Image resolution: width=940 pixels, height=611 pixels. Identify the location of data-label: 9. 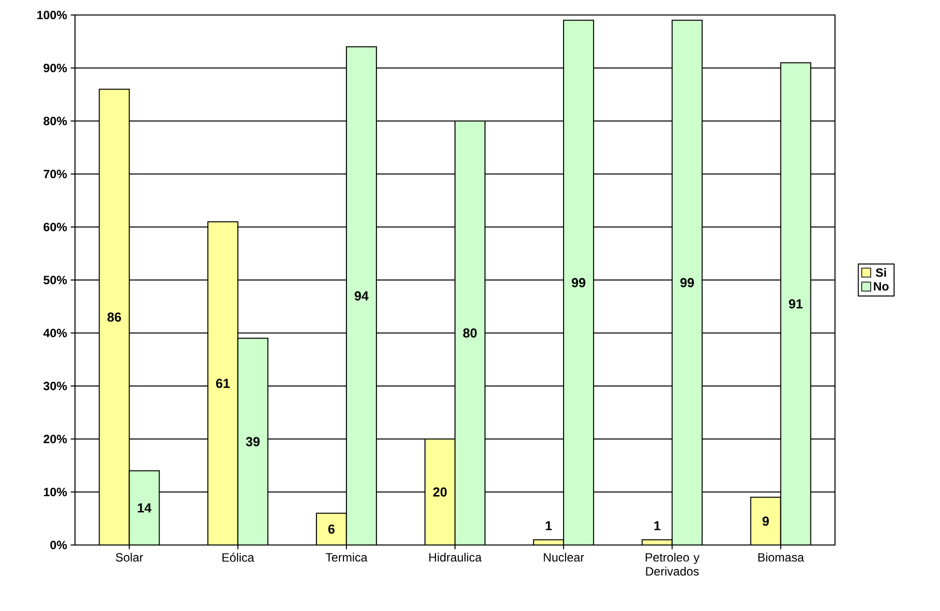
(765, 521).